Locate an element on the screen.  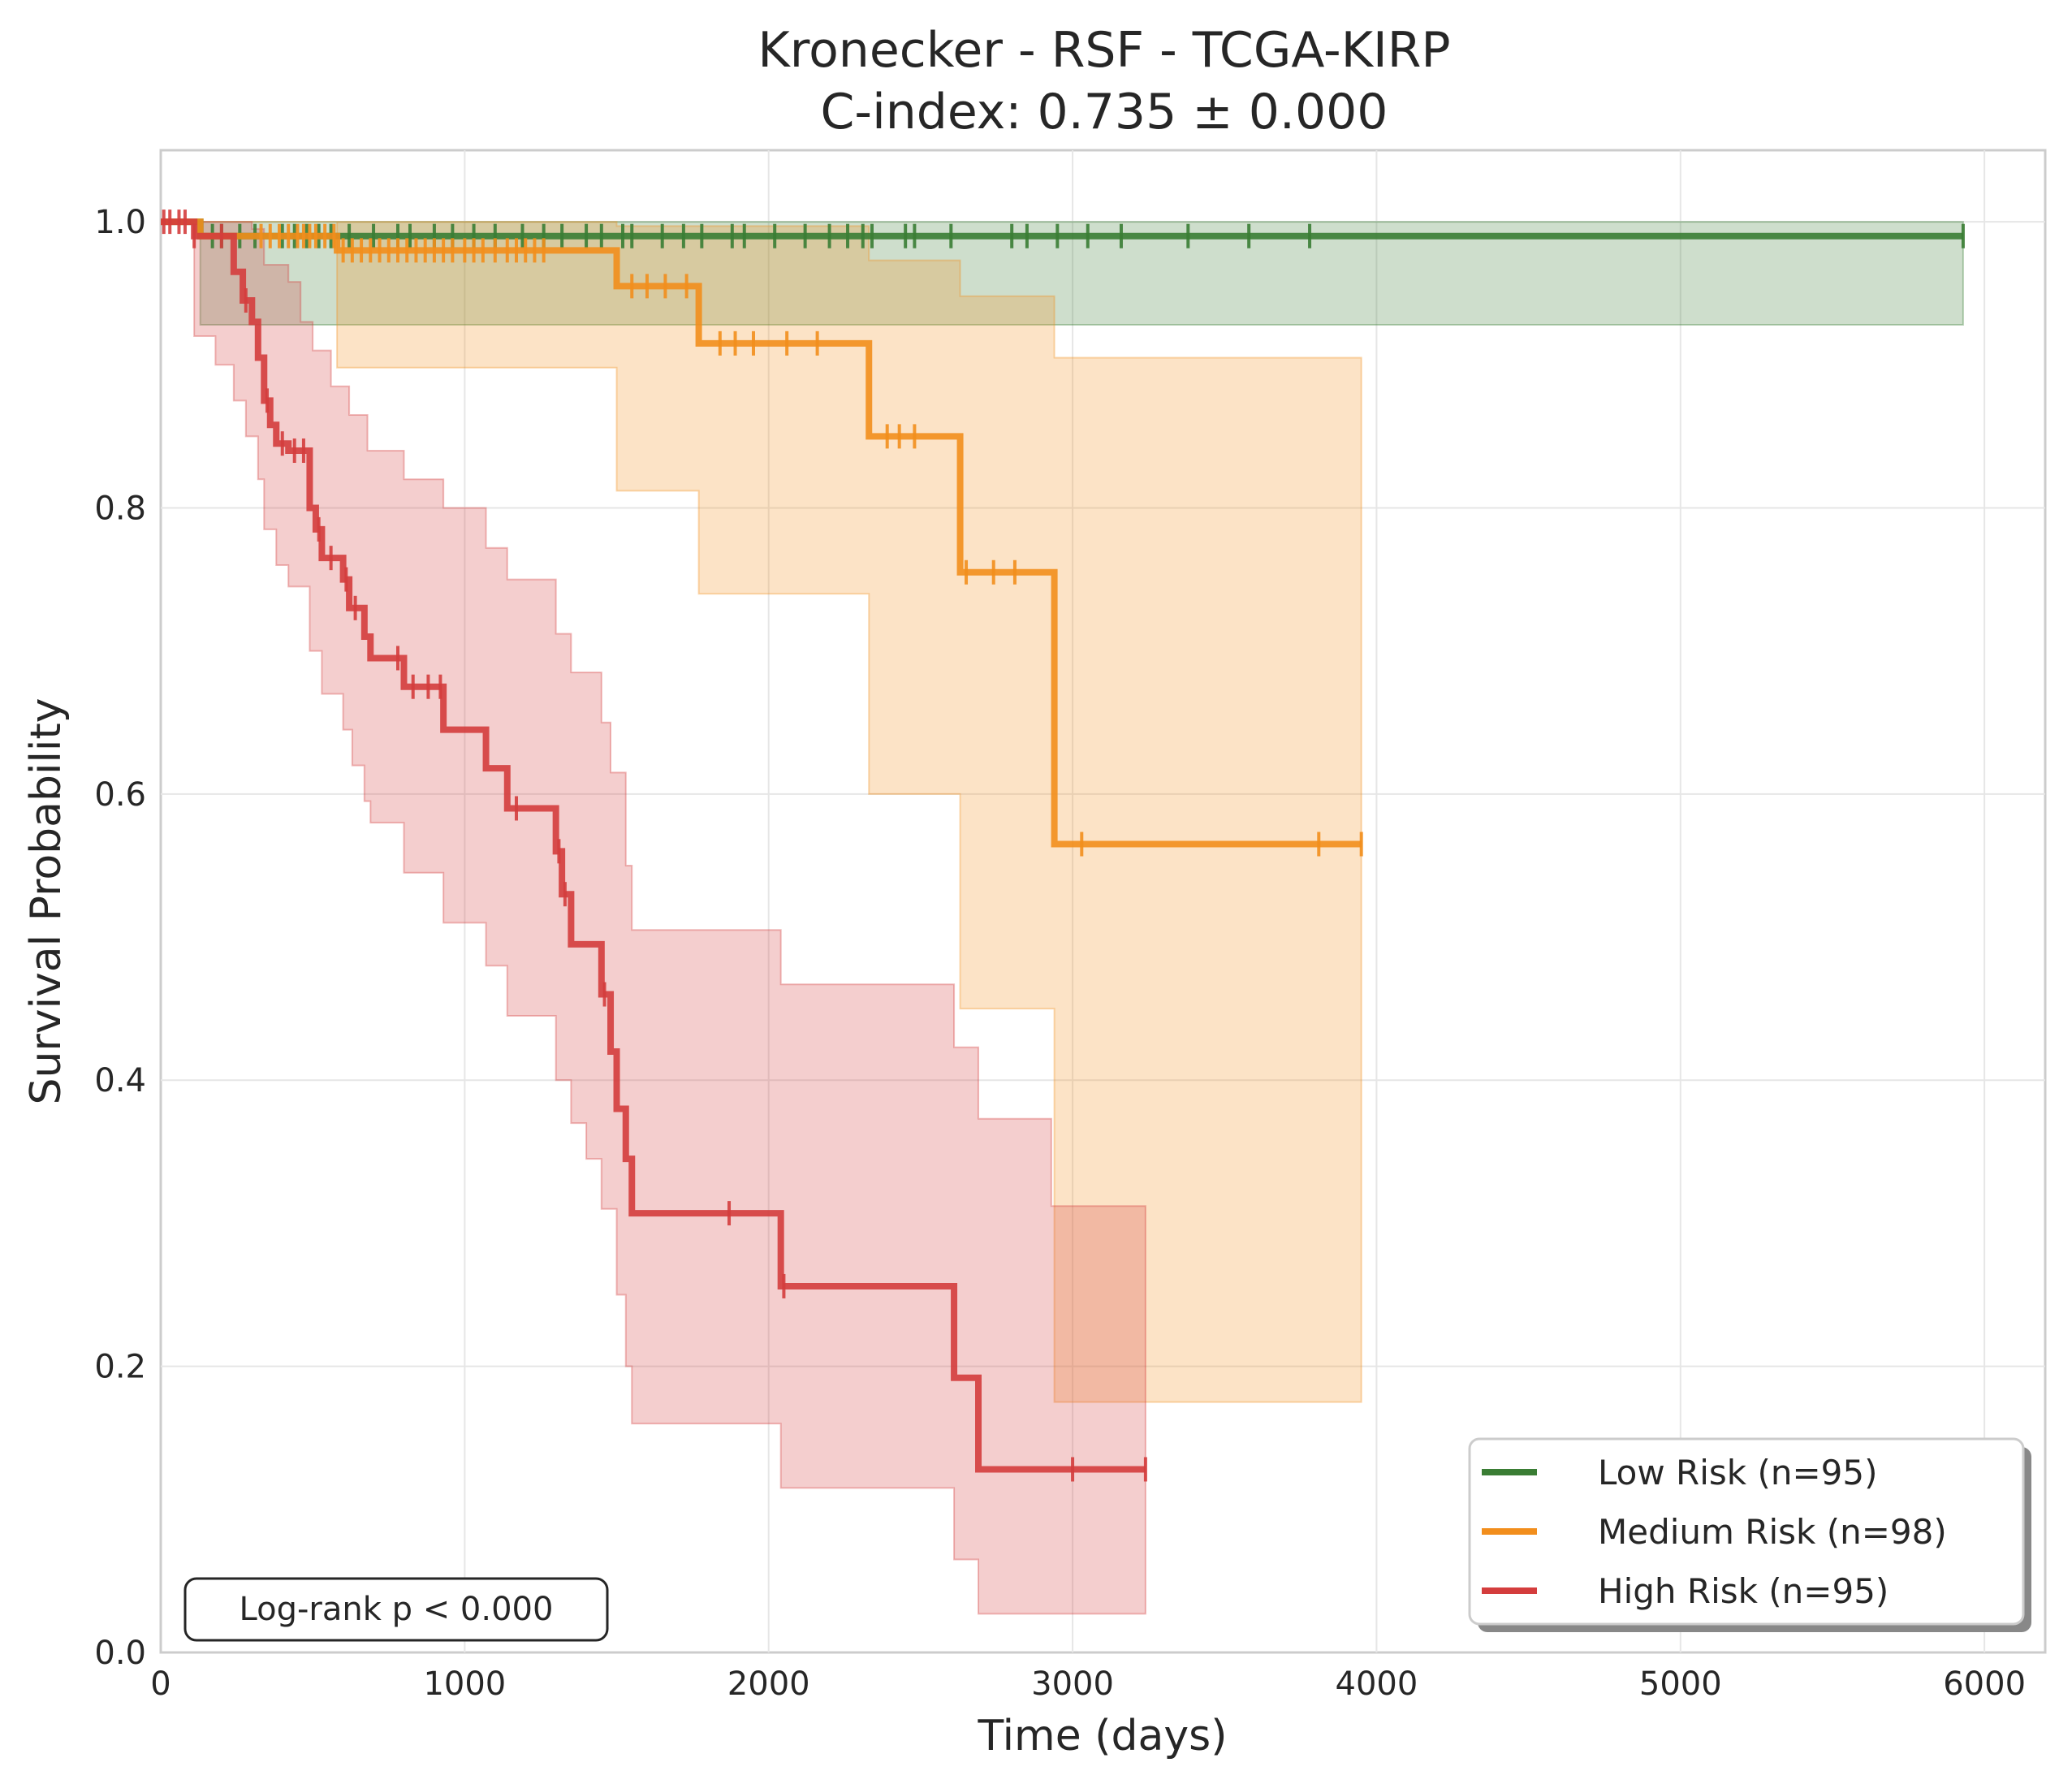
legend-box is located at coordinates (1746, 1531).